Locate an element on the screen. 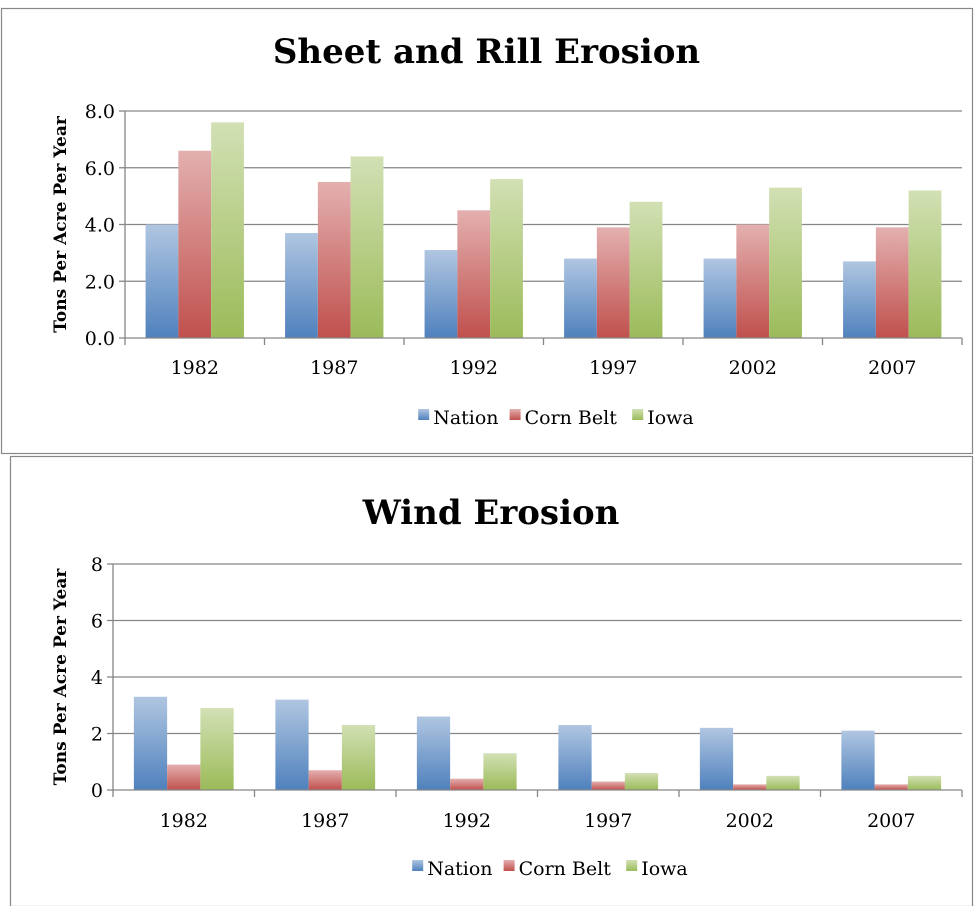 Image resolution: width=974 pixels, height=906 pixels. y-tick-label: 2.0 is located at coordinates (100, 282).